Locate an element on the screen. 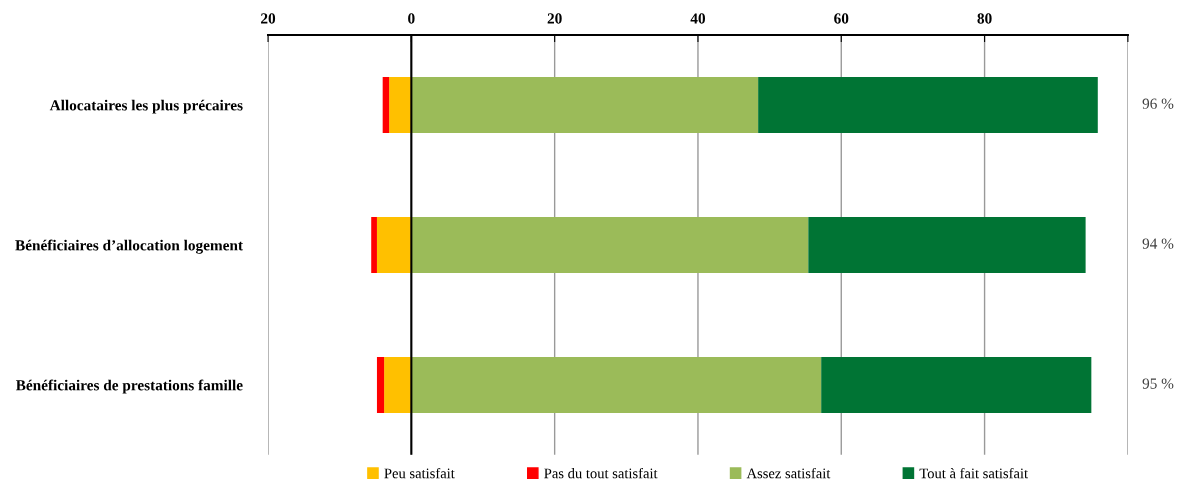 The height and width of the screenshot is (487, 1186). x-tick-label: 80 is located at coordinates (984, 18).